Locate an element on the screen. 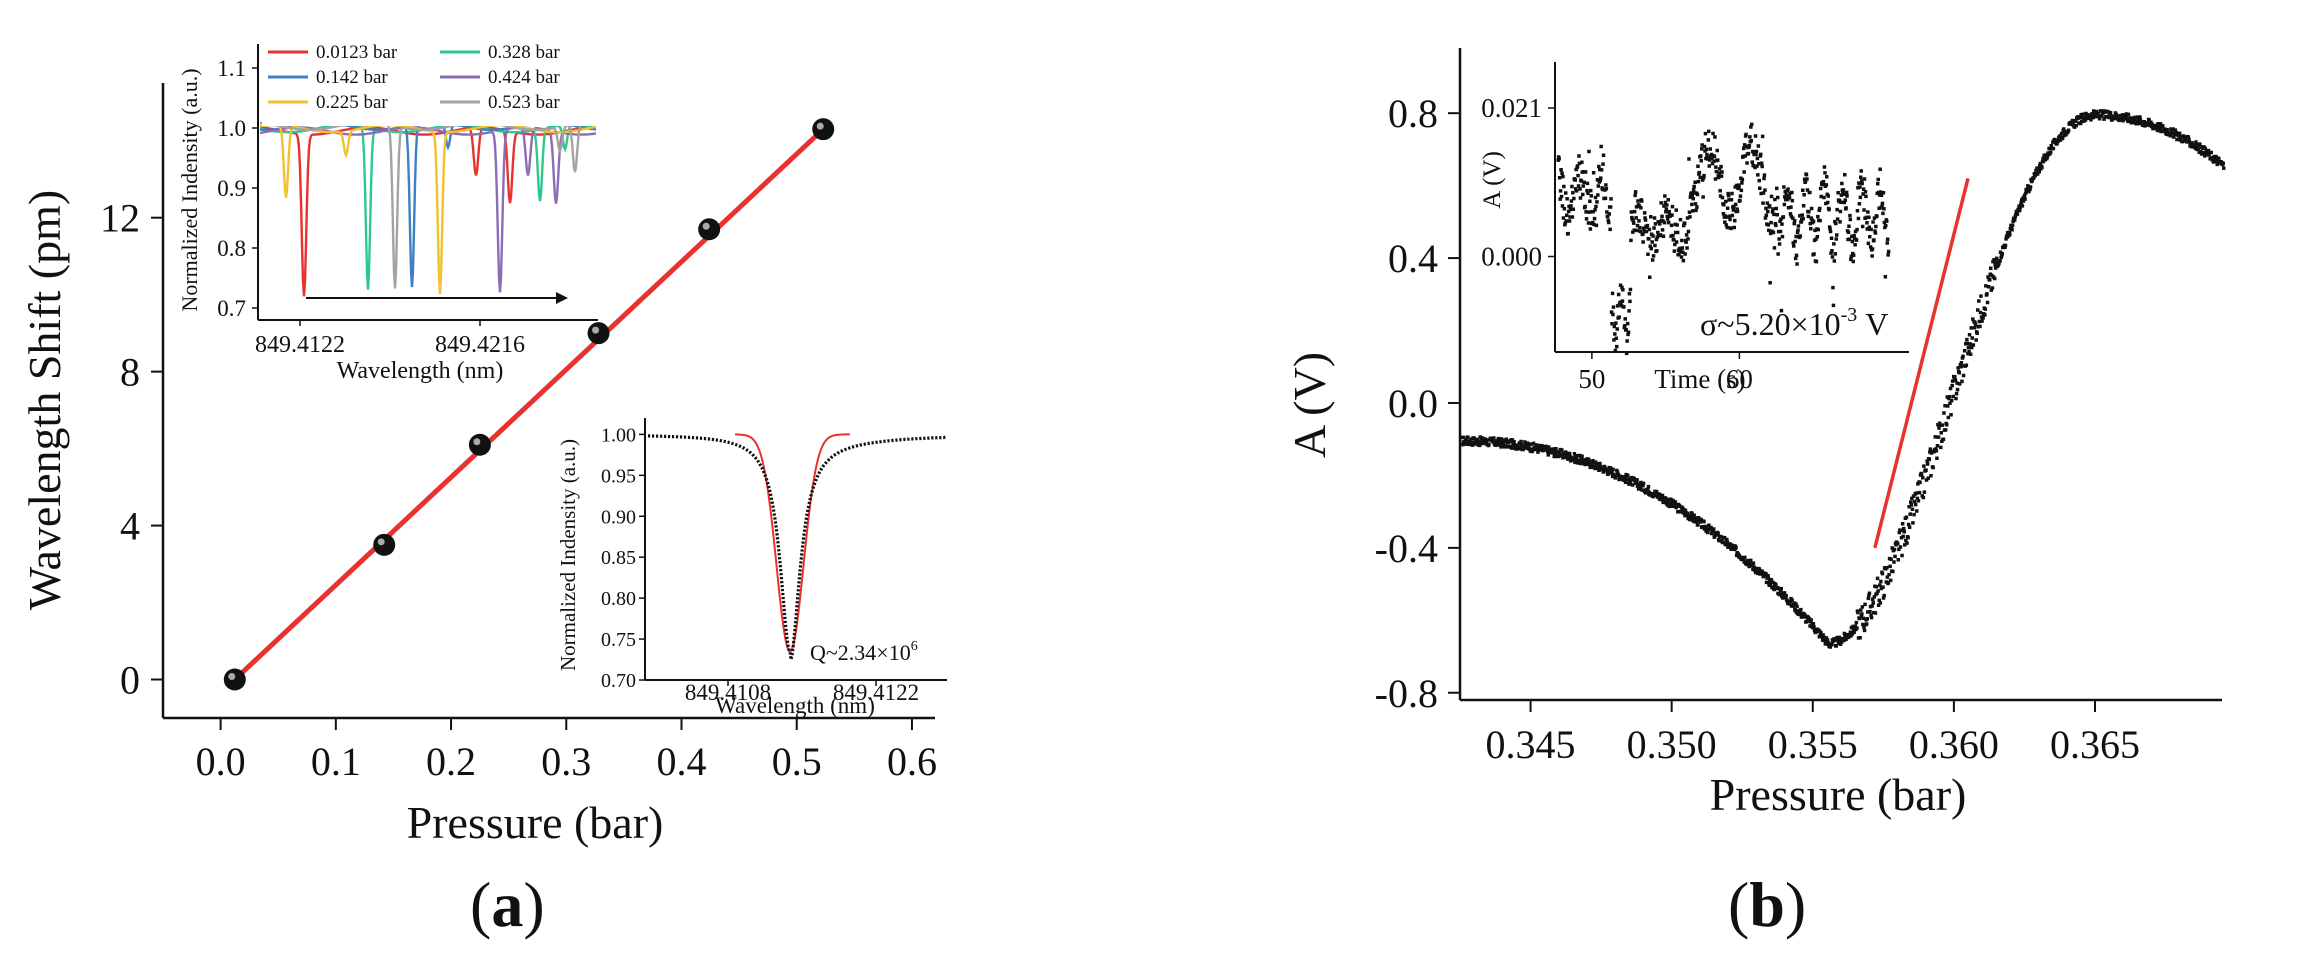 The width and height of the screenshot is (2300, 976). top-inset-legend-label: 0.225 bar is located at coordinates (352, 102).